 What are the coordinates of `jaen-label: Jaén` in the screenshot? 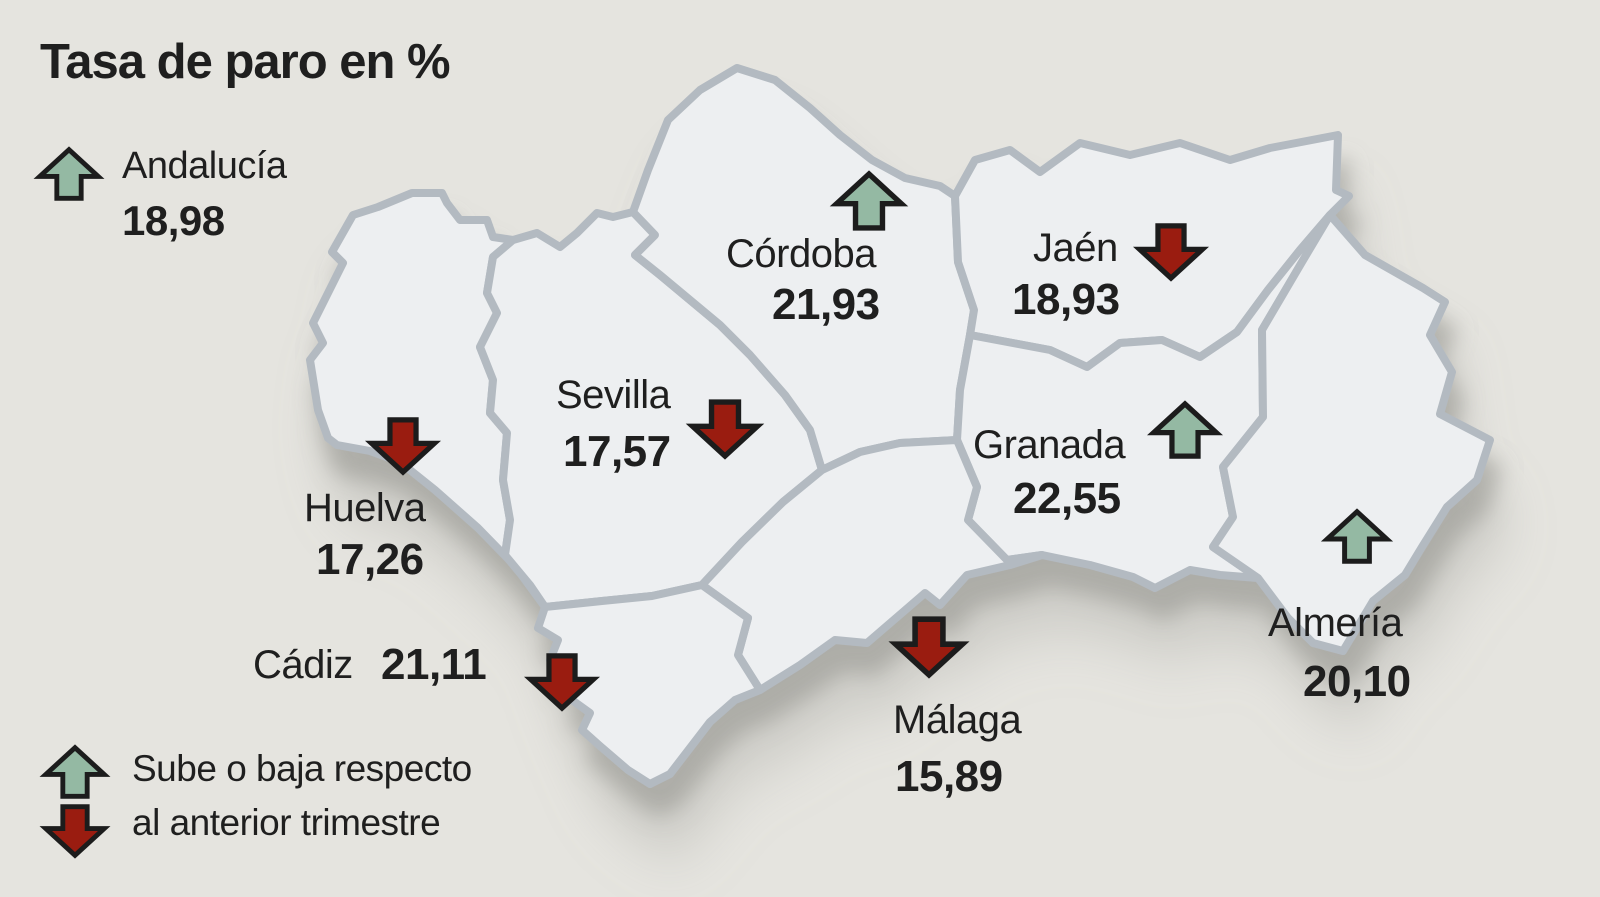 It's located at (1075, 248).